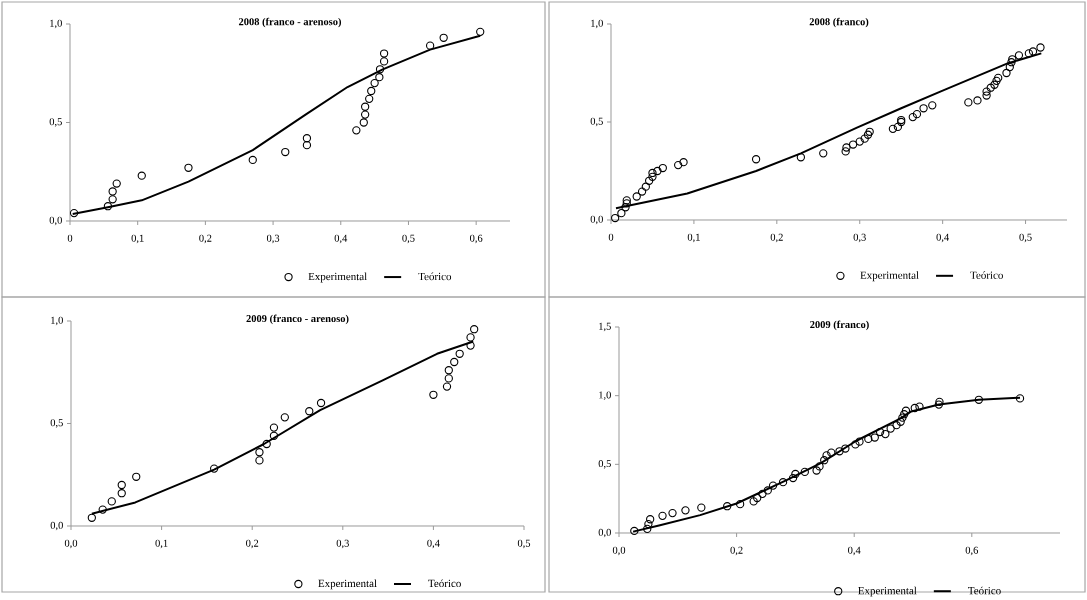 The height and width of the screenshot is (600, 1087). Describe the element at coordinates (476, 239) in the screenshot. I see `x-tick-label: 0,6` at that location.